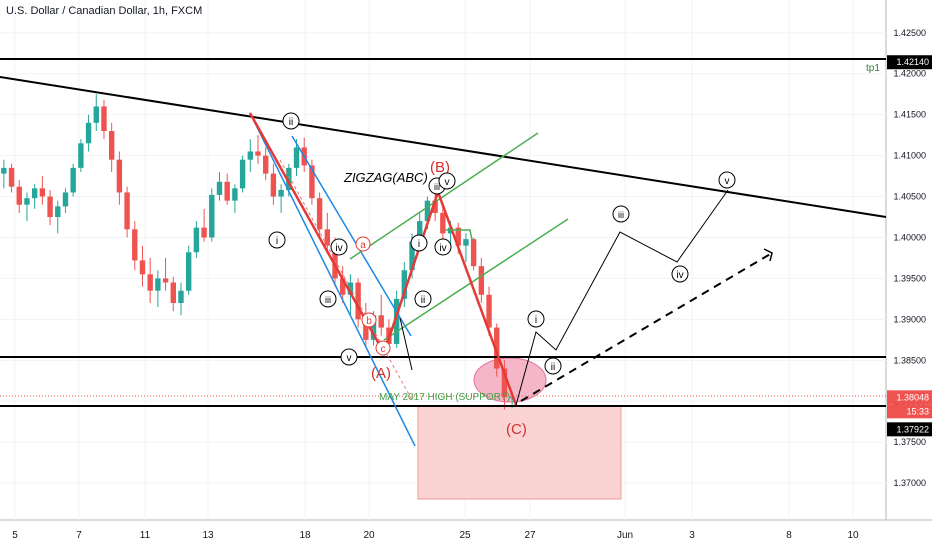 This screenshot has width=932, height=555. What do you see at coordinates (383, 349) in the screenshot?
I see `svg-text: c` at bounding box center [383, 349].